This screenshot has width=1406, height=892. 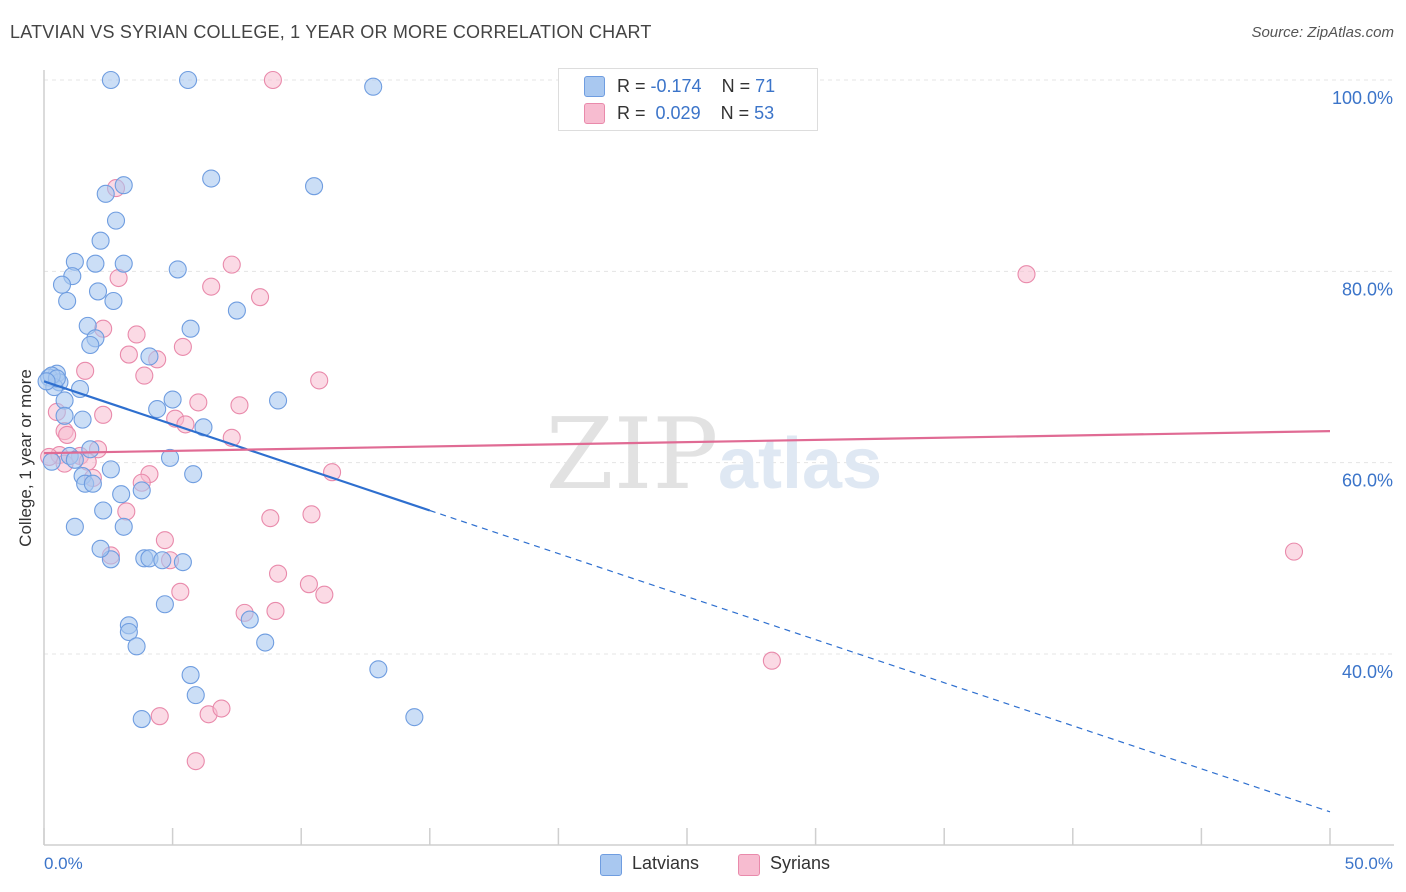 What do you see at coordinates (1367, 289) in the screenshot?
I see `y-tick-label: 80.0%` at bounding box center [1367, 289].